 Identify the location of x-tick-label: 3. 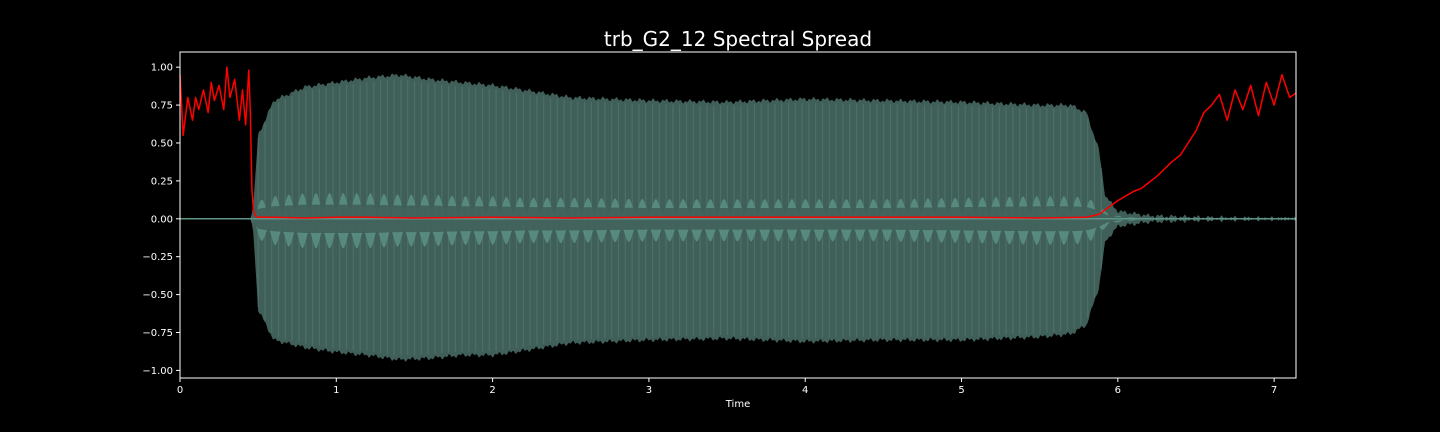
(649, 390).